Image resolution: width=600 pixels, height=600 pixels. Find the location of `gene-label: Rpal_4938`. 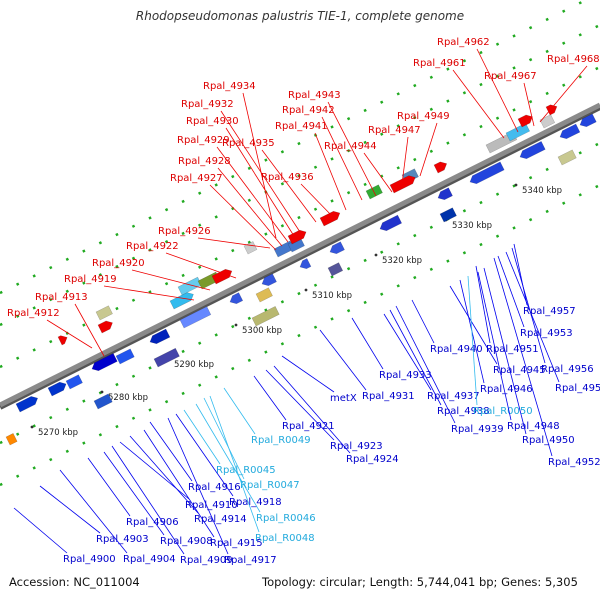

gene-label: Rpal_4938 is located at coordinates (463, 411).